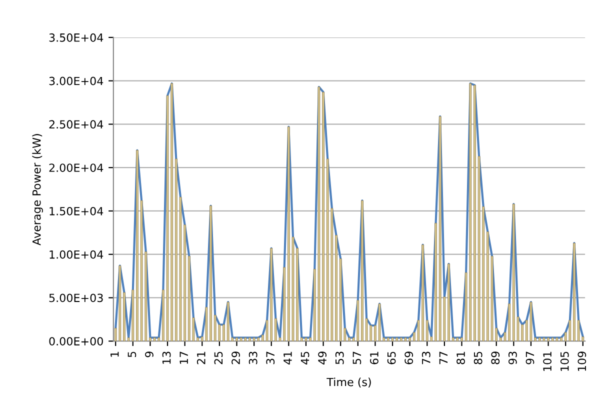  Describe the element at coordinates (564, 361) in the screenshot. I see `x-tick-label: 105` at that location.